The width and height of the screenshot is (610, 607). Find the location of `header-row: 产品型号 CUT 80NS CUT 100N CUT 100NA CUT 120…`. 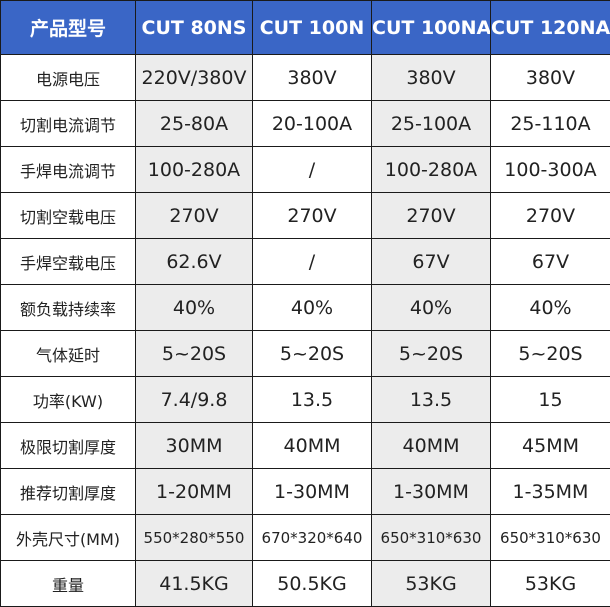

header-row: 产品型号 CUT 80NS CUT 100N CUT 100NA CUT 120… is located at coordinates (305, 28).